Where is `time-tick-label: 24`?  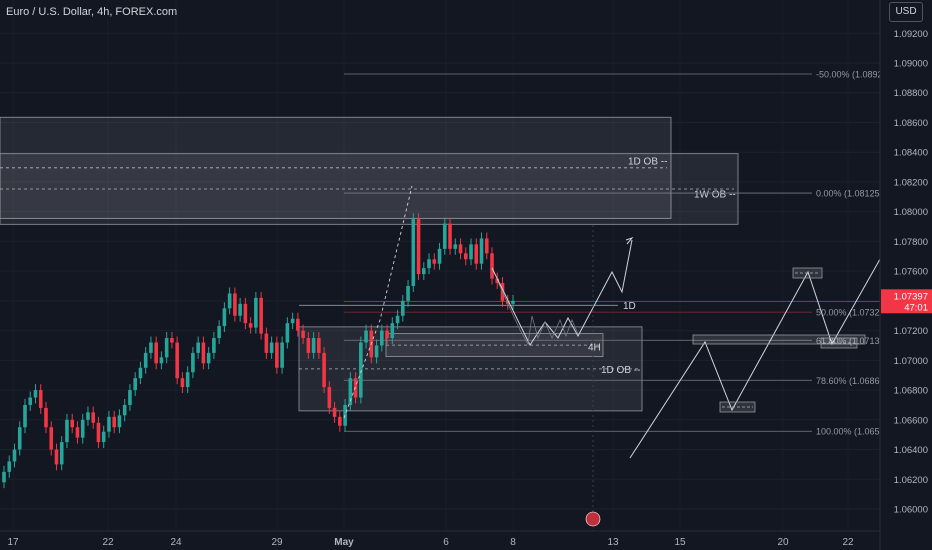 time-tick-label: 24 is located at coordinates (176, 542).